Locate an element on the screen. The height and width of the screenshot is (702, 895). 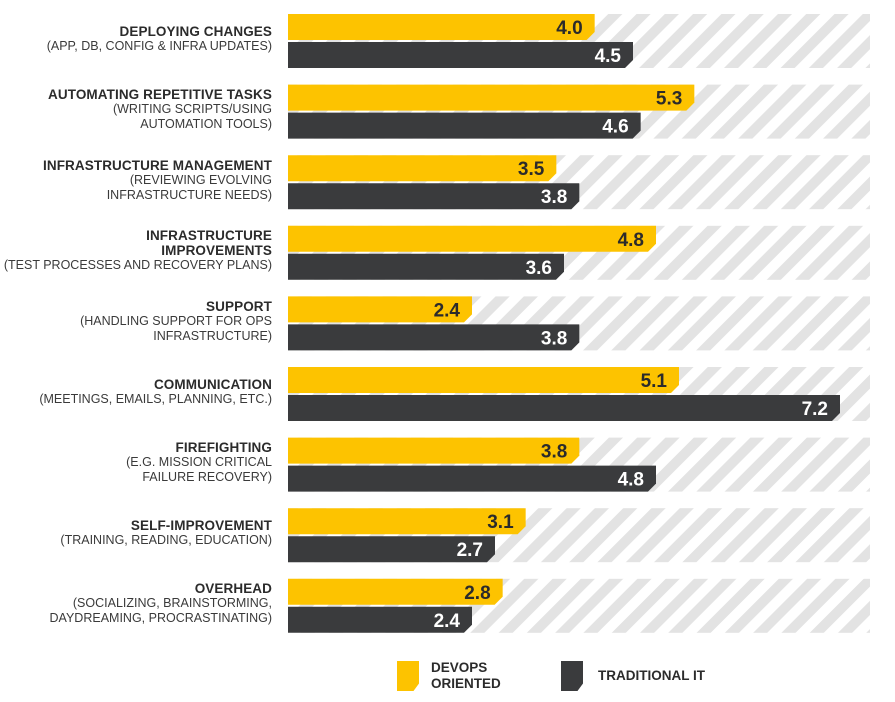
value-label-devops: 4.0 is located at coordinates (569, 28).